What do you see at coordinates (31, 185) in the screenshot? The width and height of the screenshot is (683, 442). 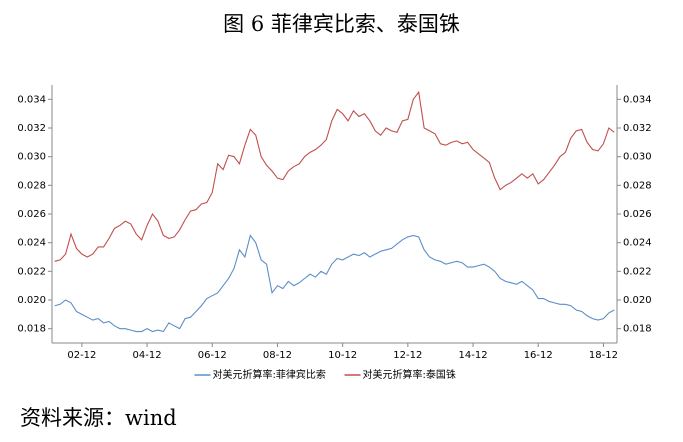 I see `y-tick-label: 0.028` at bounding box center [31, 185].